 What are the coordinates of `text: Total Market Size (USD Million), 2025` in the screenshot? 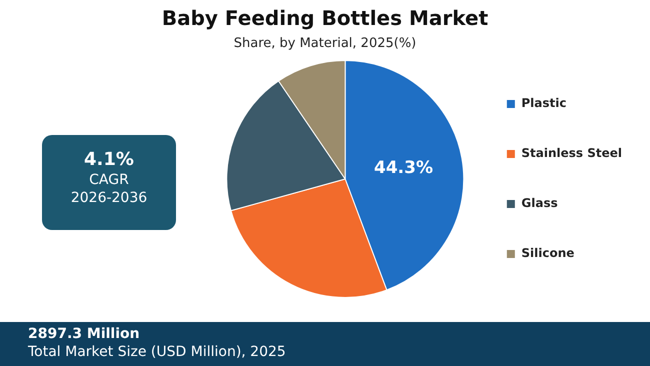 It's located at (157, 352).